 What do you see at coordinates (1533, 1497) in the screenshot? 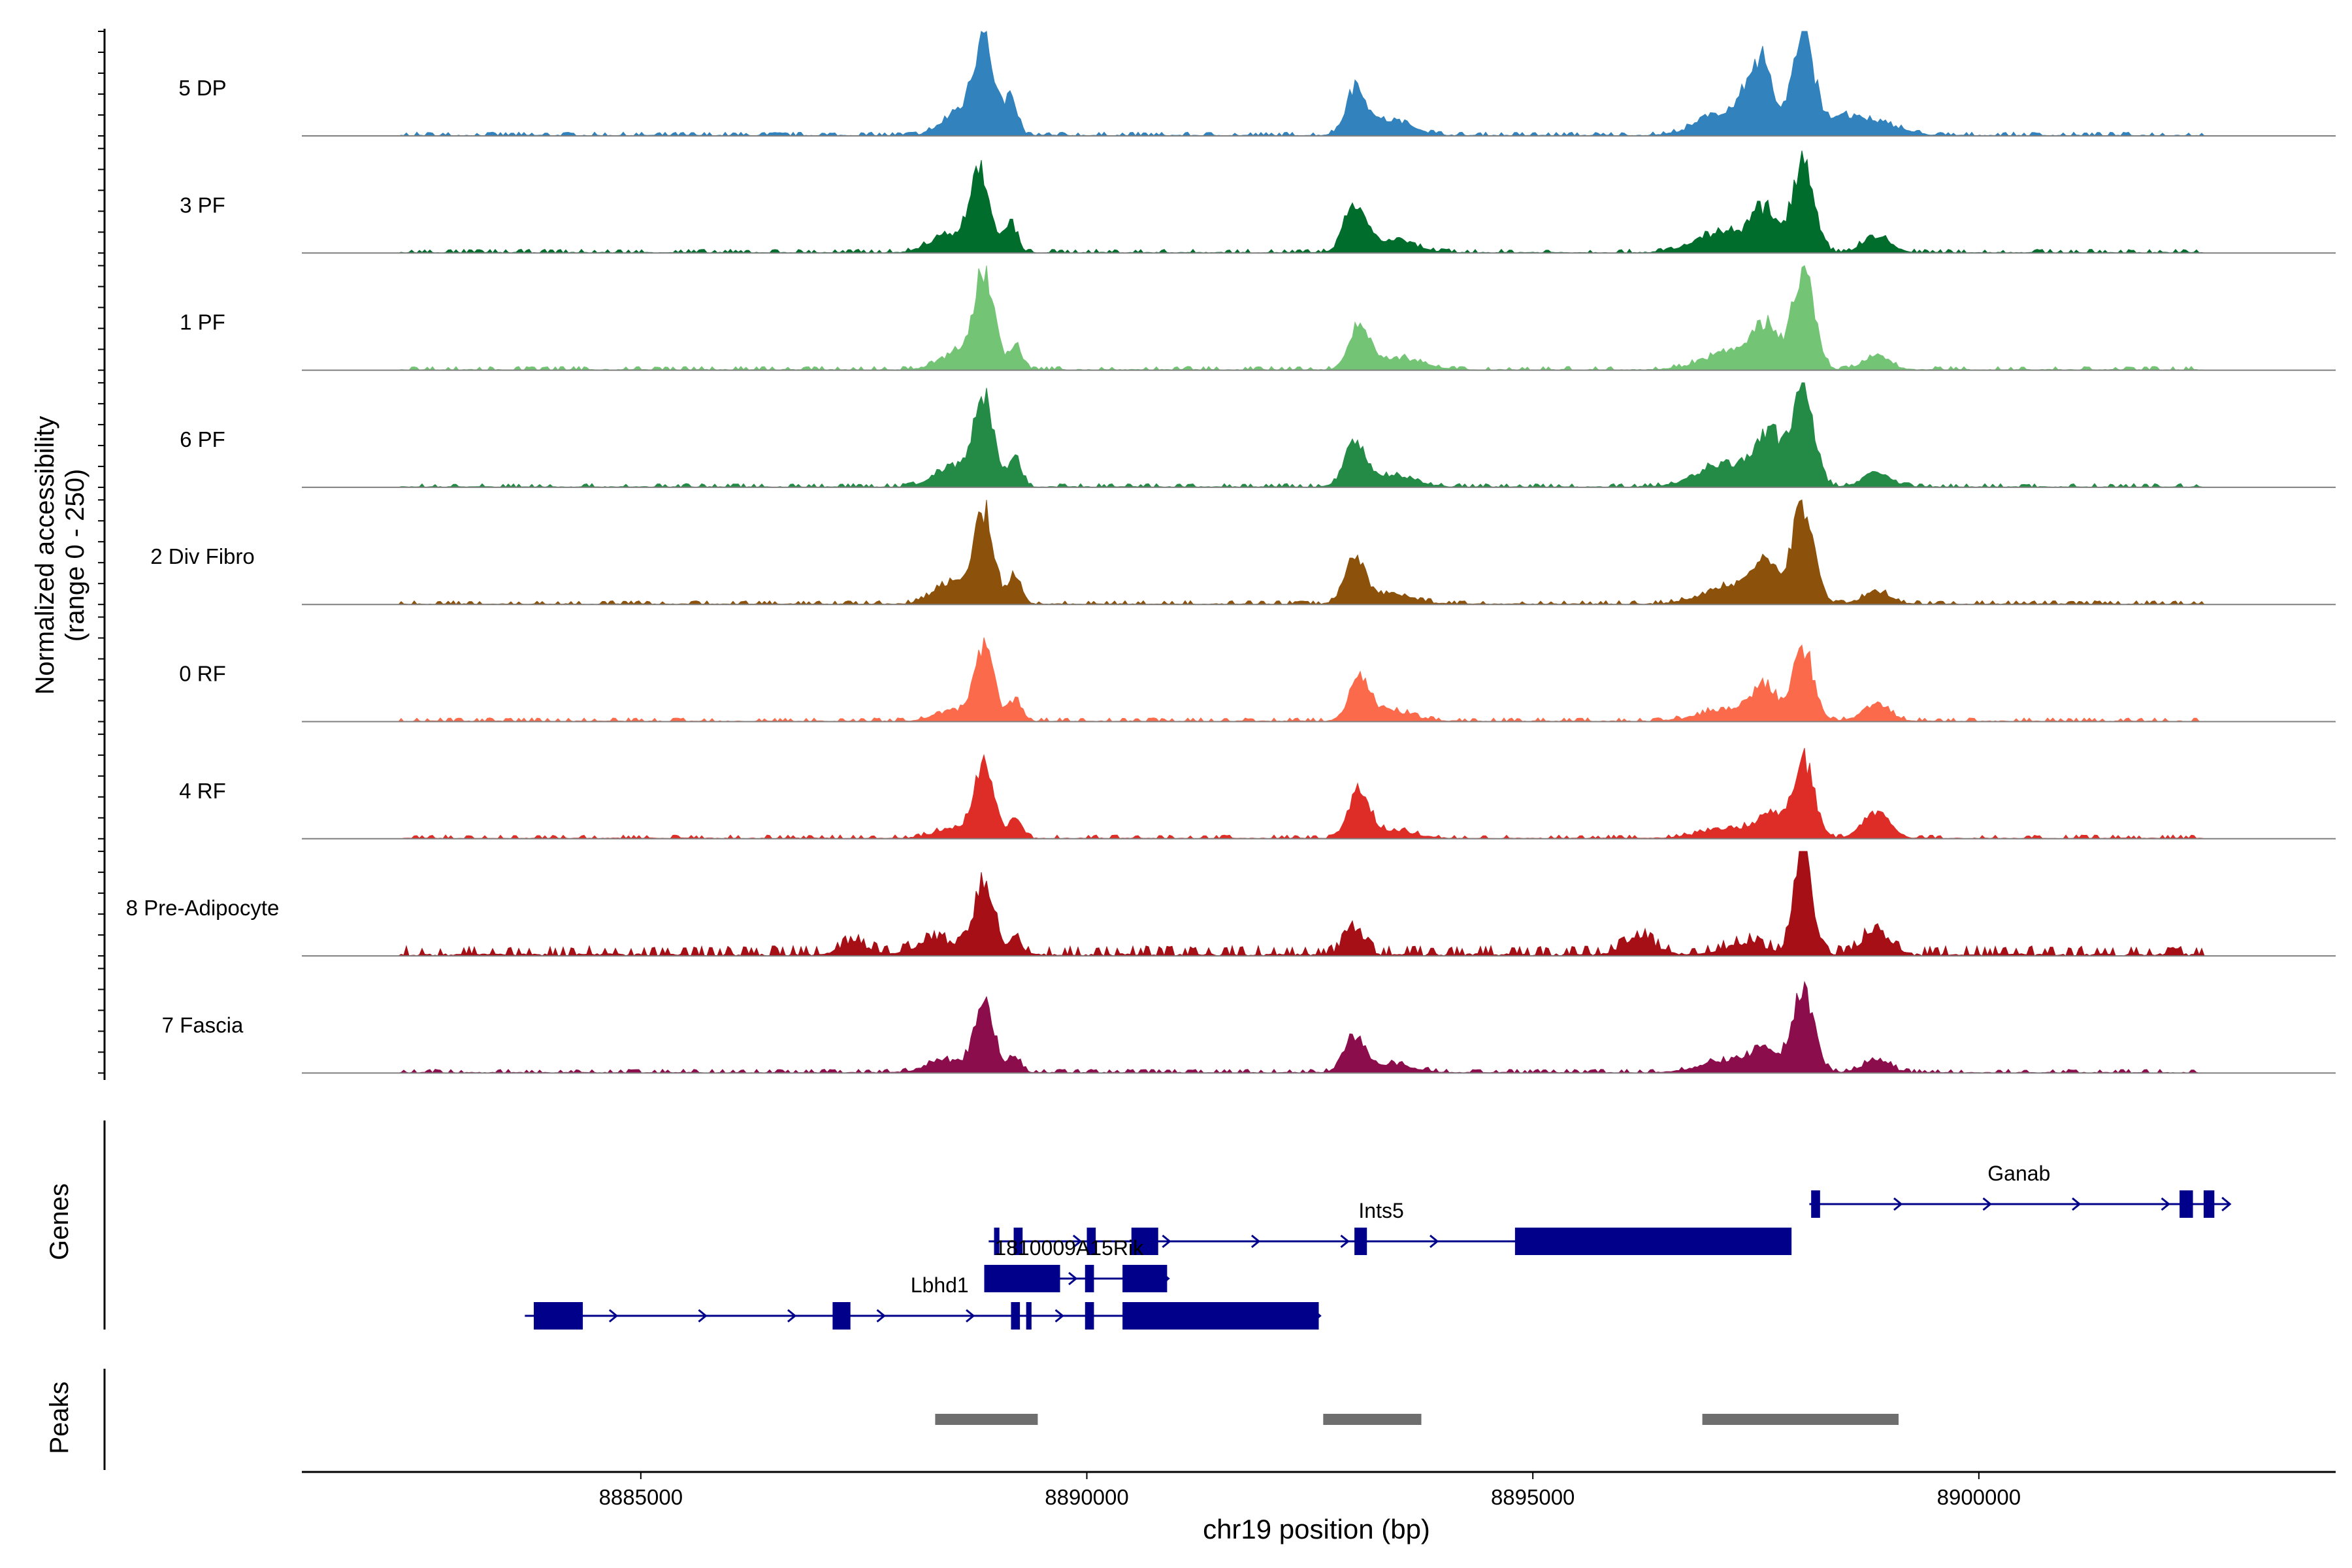
I see `x-tick-label: 8895000` at bounding box center [1533, 1497].